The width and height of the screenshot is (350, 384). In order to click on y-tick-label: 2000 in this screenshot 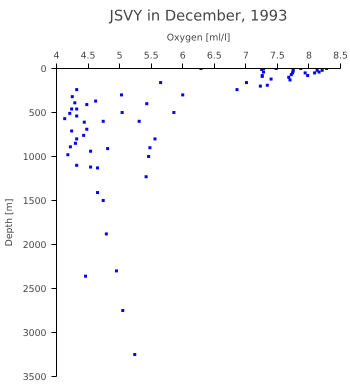, I will do `click(34, 245)`.